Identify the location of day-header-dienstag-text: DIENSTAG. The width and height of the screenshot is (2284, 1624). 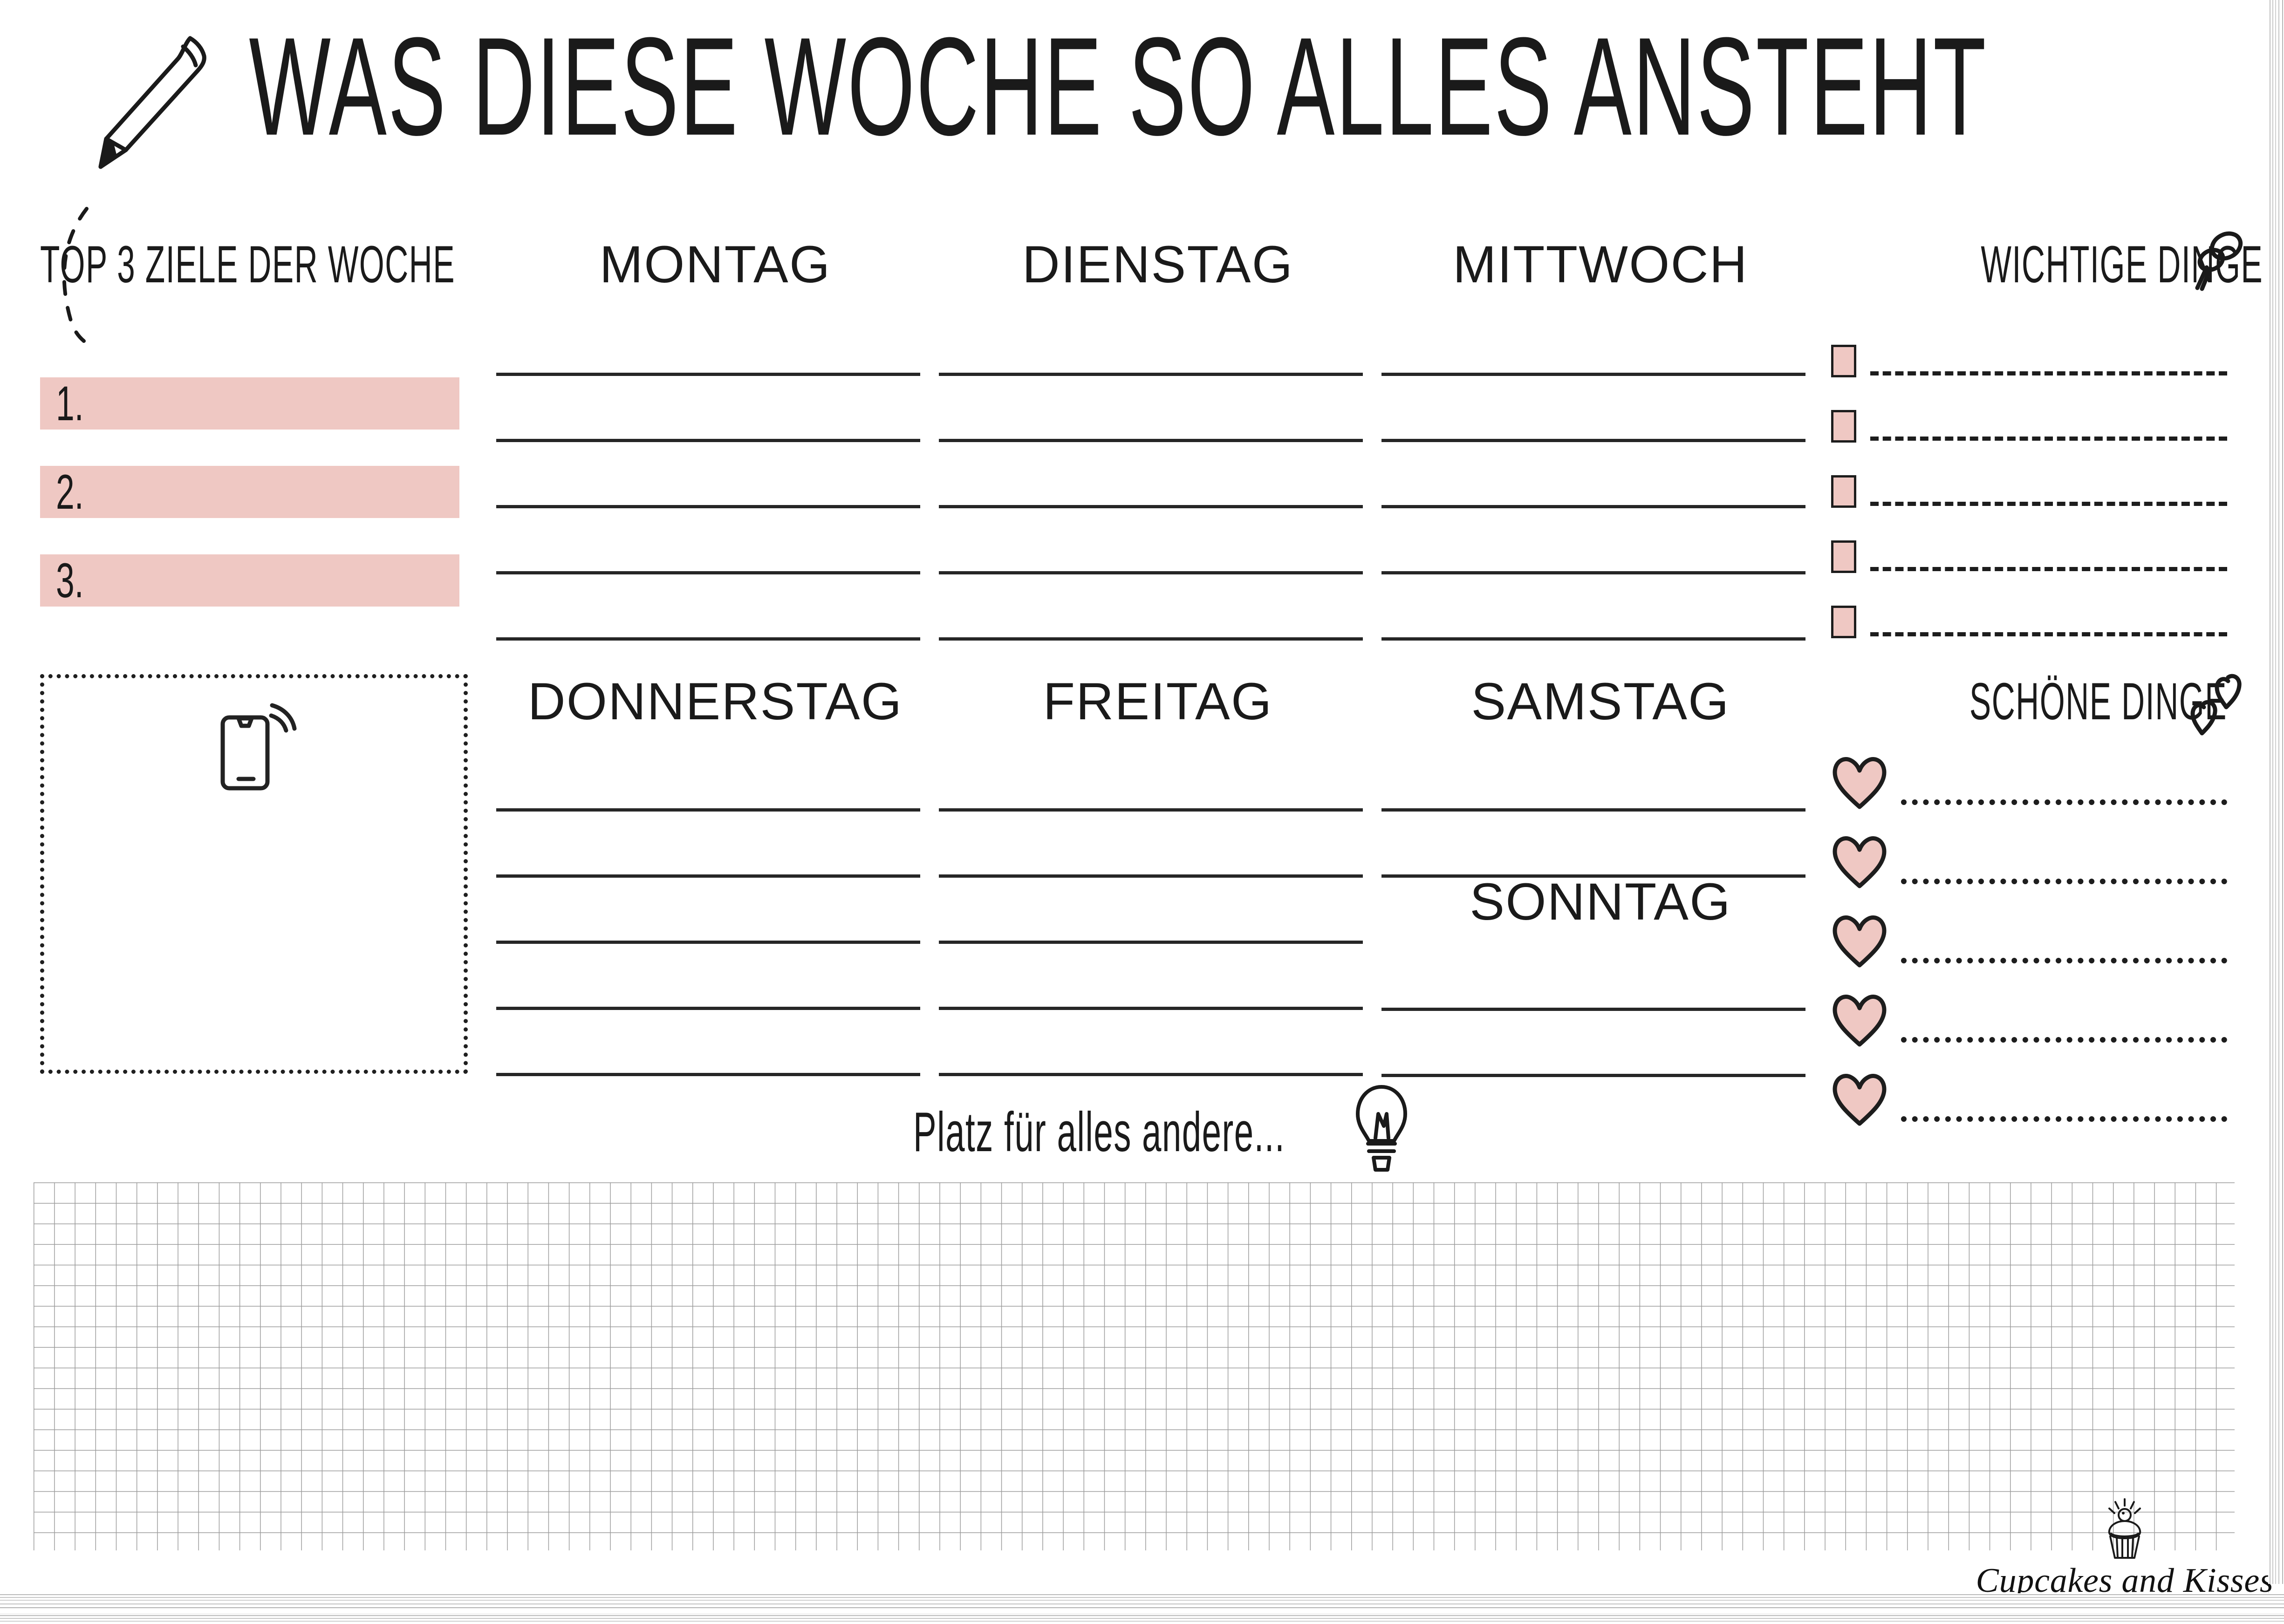
(1158, 264).